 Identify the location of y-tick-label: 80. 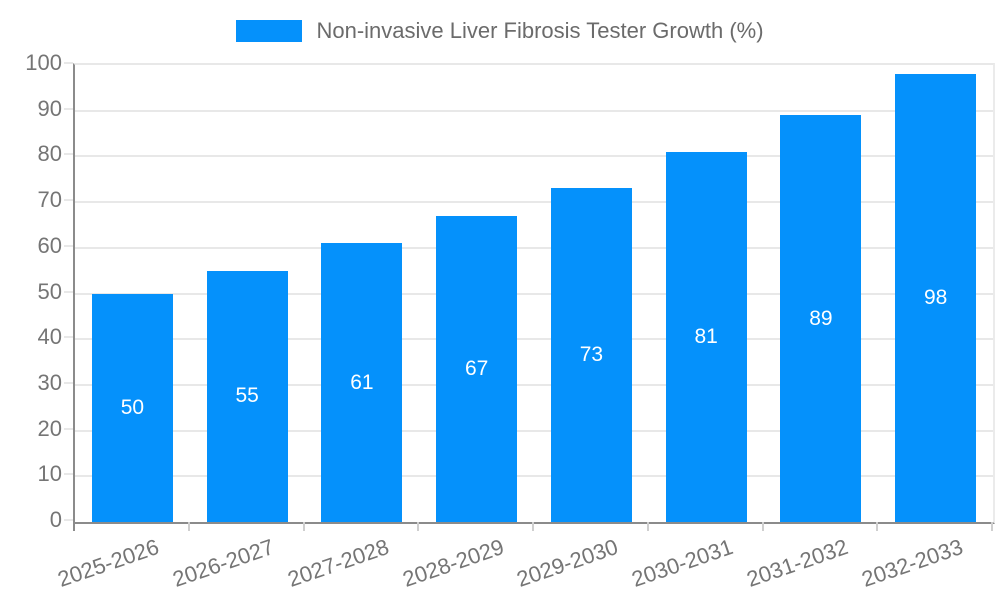
(49, 154).